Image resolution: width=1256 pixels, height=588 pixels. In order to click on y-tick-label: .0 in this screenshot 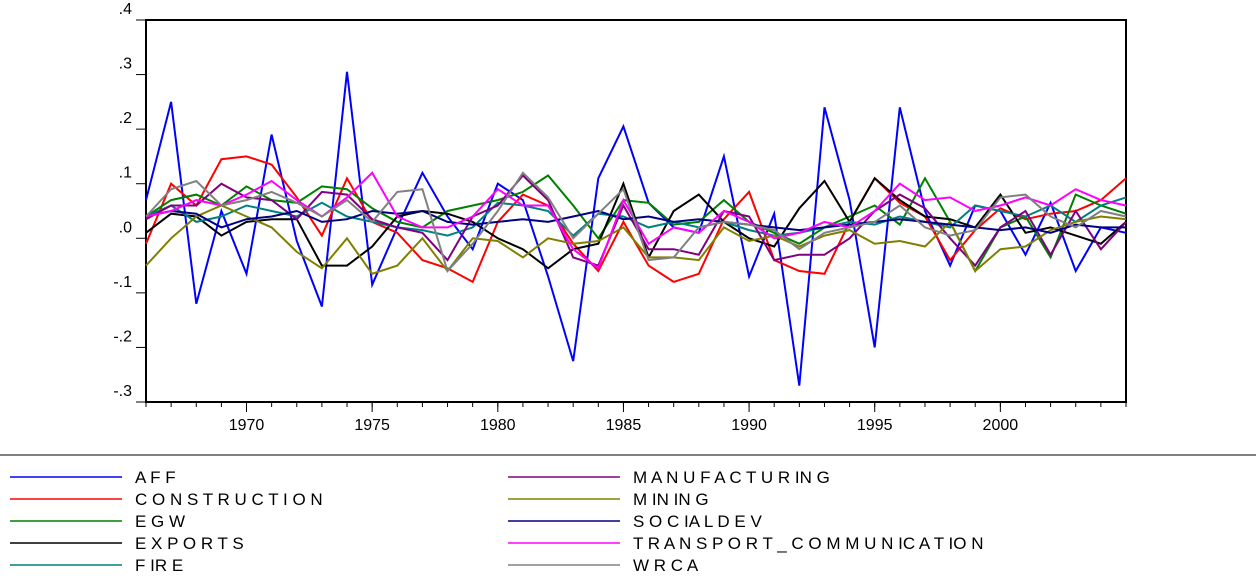, I will do `click(125, 227)`.